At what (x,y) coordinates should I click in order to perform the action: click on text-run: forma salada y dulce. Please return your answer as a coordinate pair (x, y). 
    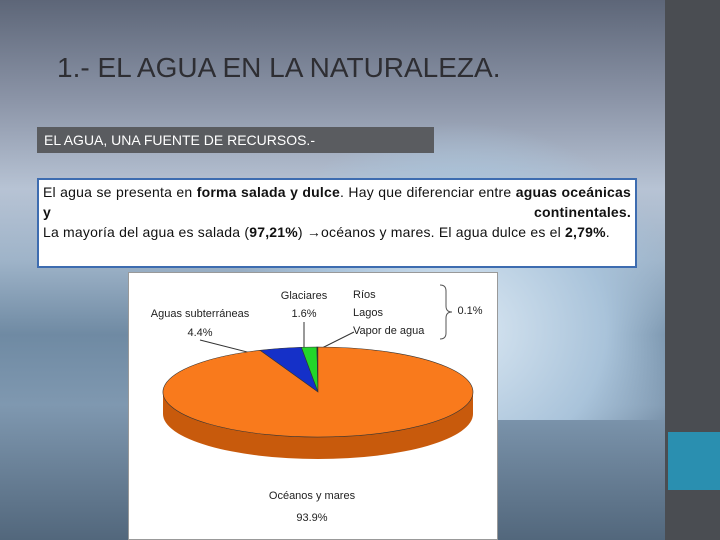
    Looking at the image, I should click on (268, 192).